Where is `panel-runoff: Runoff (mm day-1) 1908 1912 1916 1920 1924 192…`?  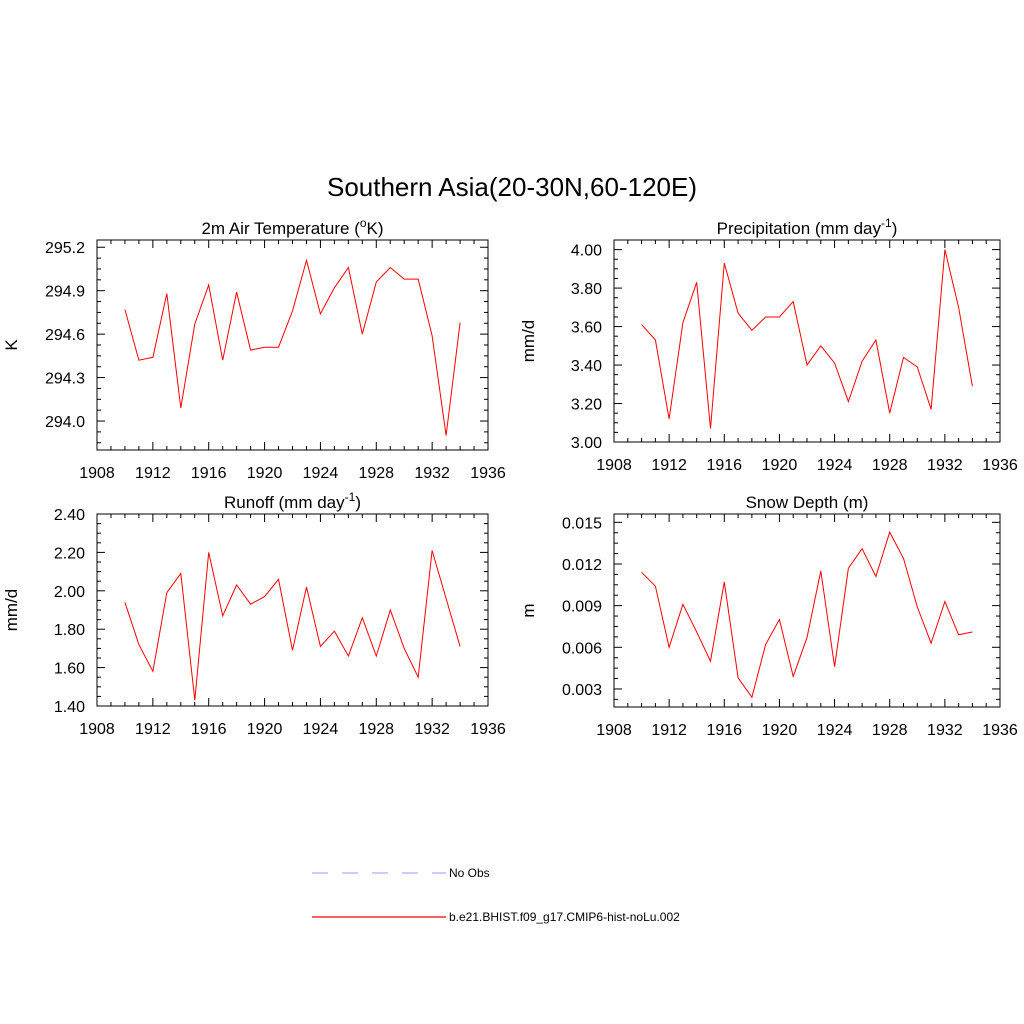 panel-runoff: Runoff (mm day-1) 1908 1912 1916 1920 1924 192… is located at coordinates (254, 614).